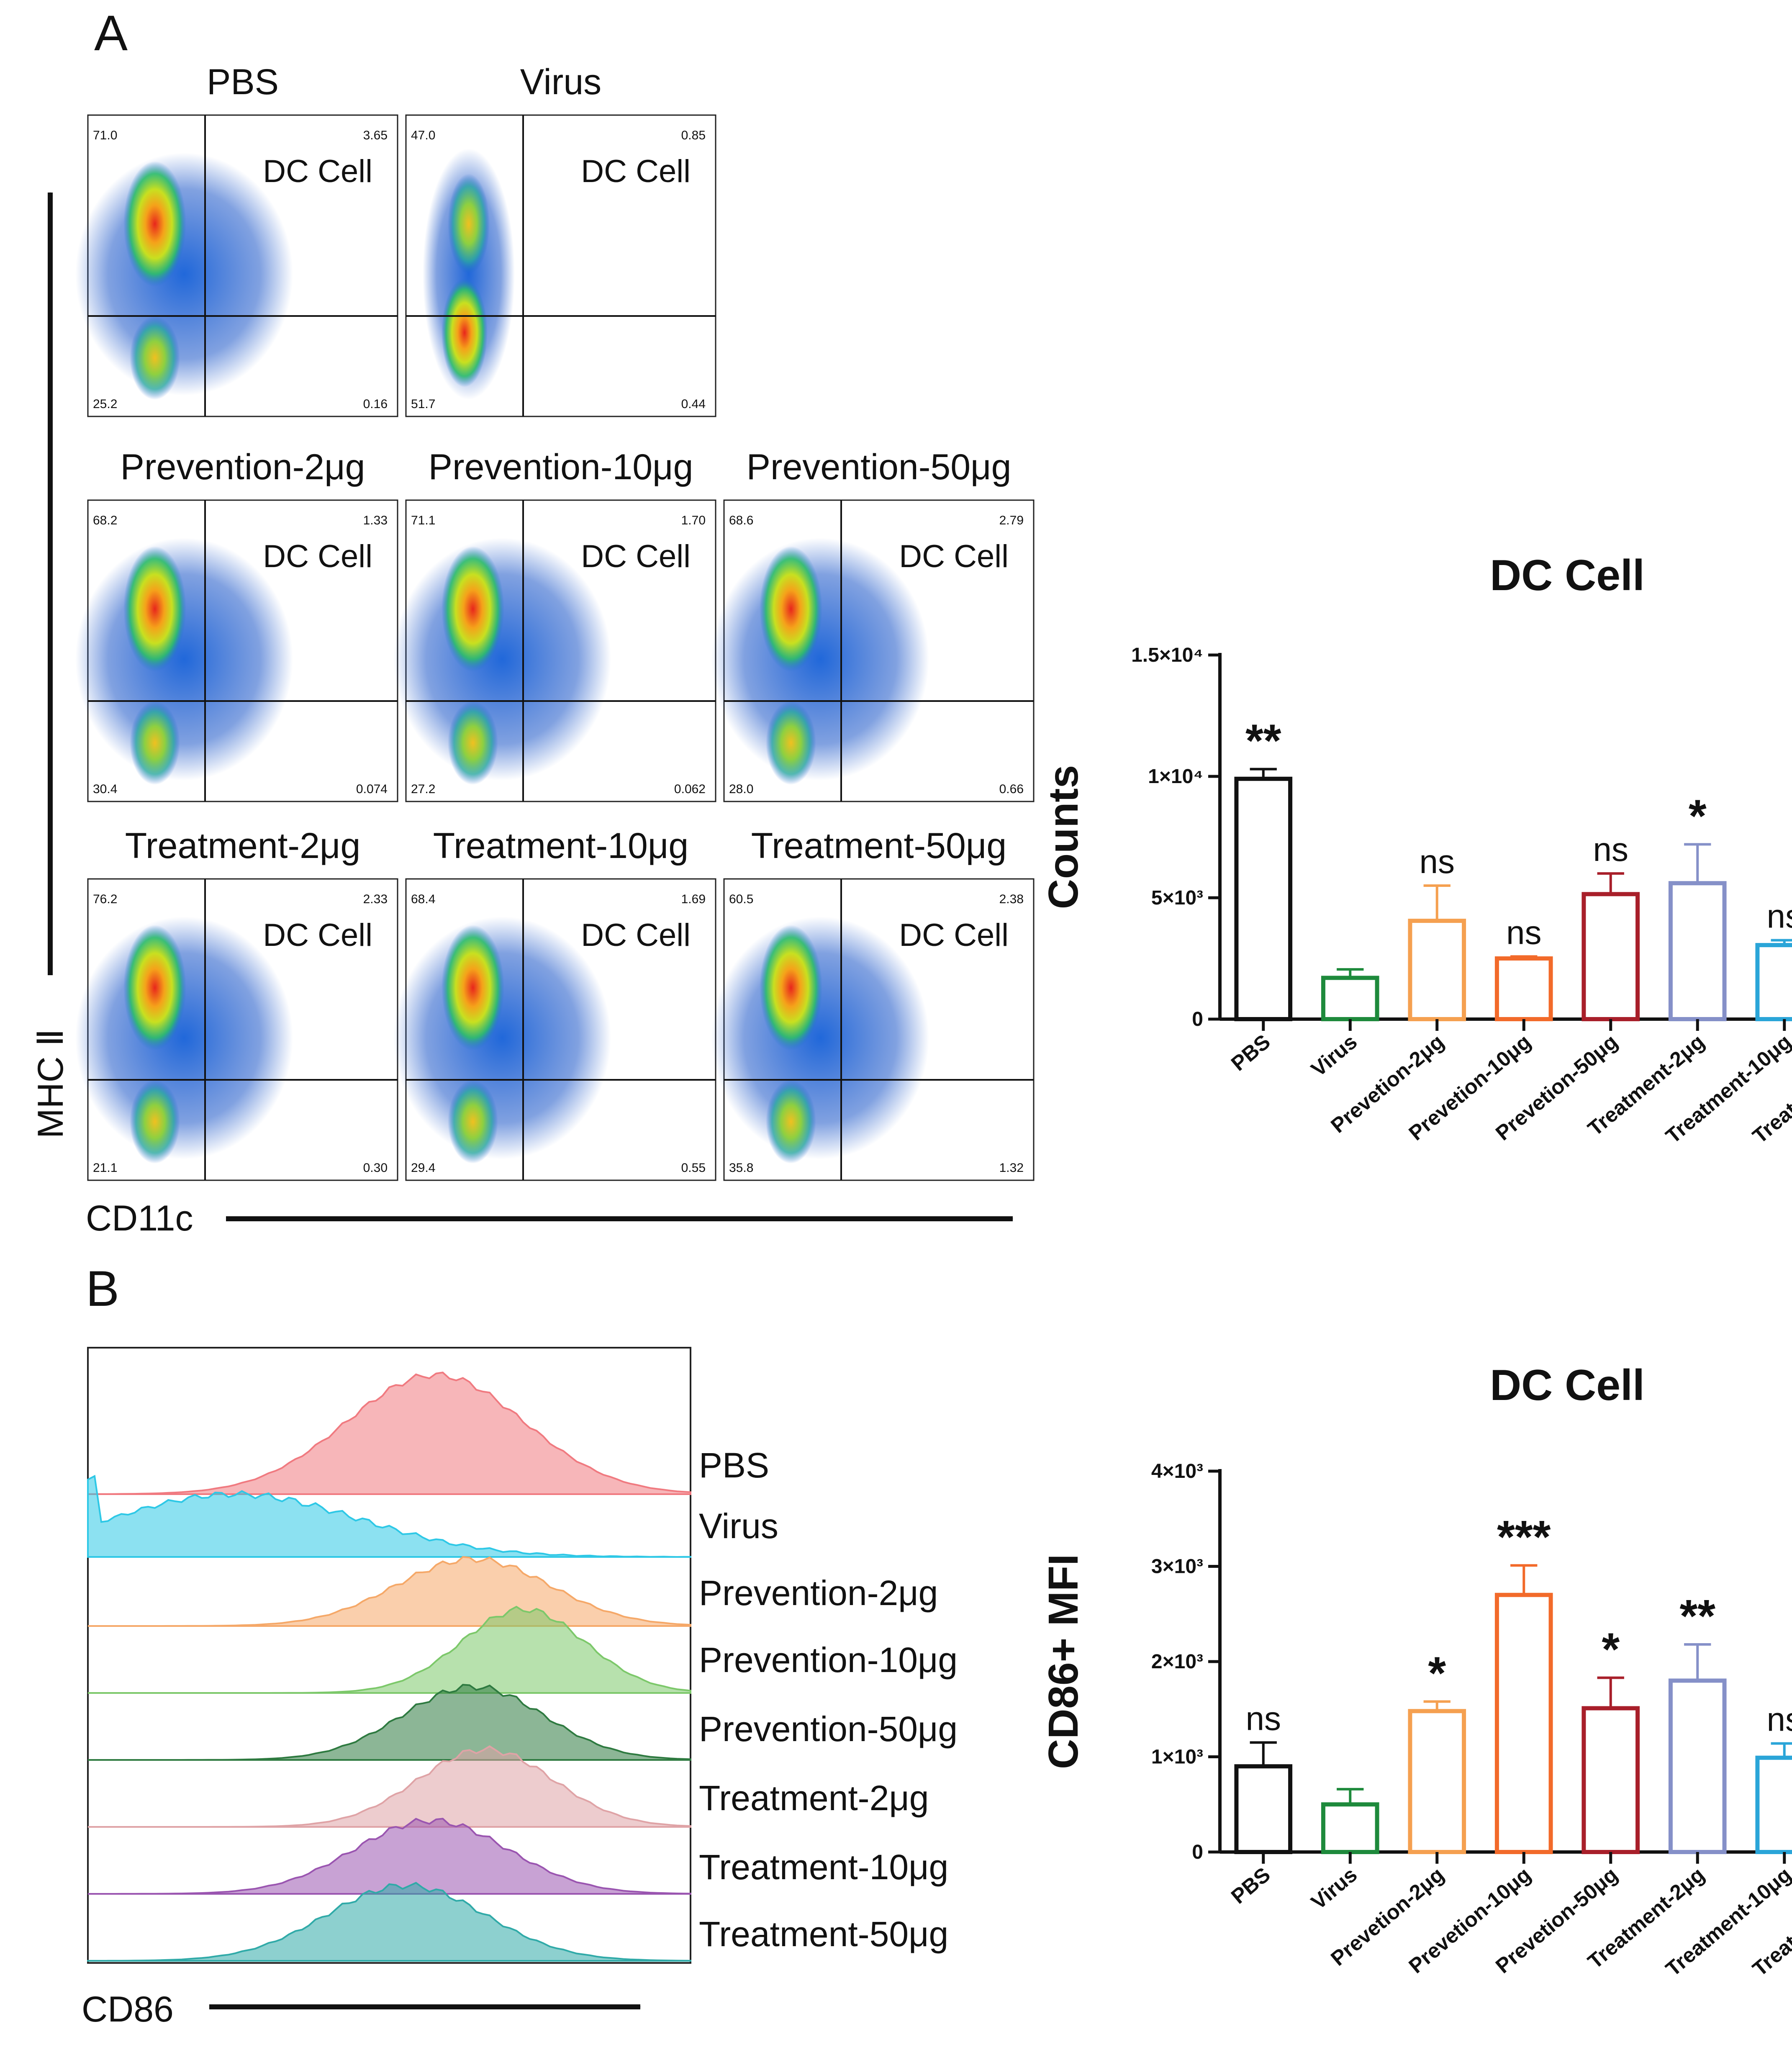 The height and width of the screenshot is (2055, 1792). I want to click on histogram-label: PBS, so click(734, 1465).